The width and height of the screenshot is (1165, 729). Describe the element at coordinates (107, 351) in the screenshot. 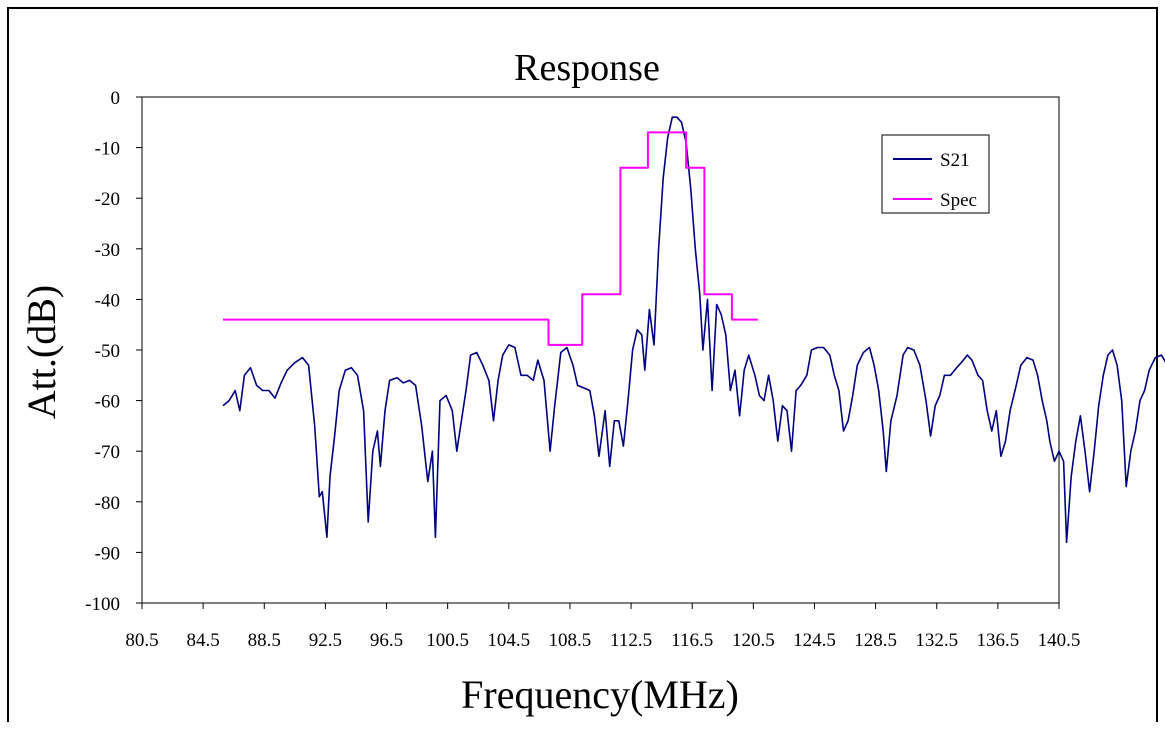

I see `y-tick-label: -50` at that location.